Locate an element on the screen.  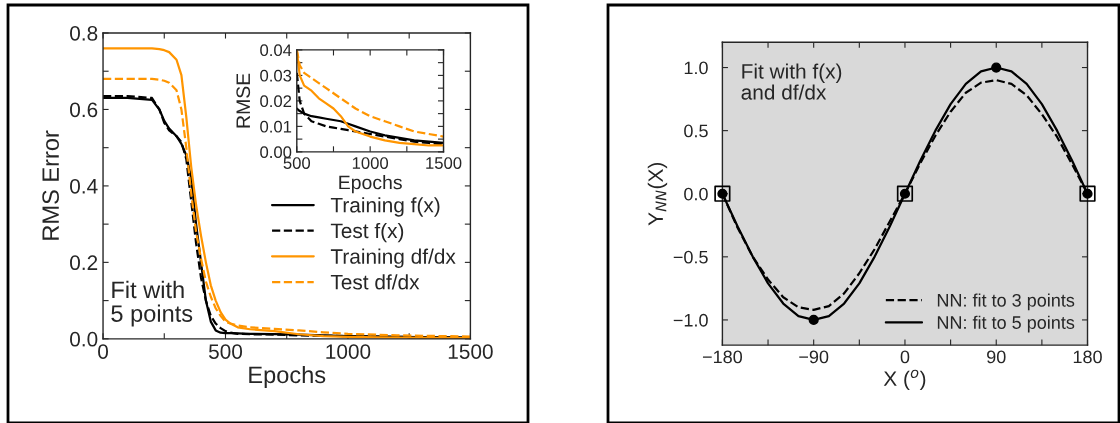
y-tick-label: 0.04 is located at coordinates (276, 50).